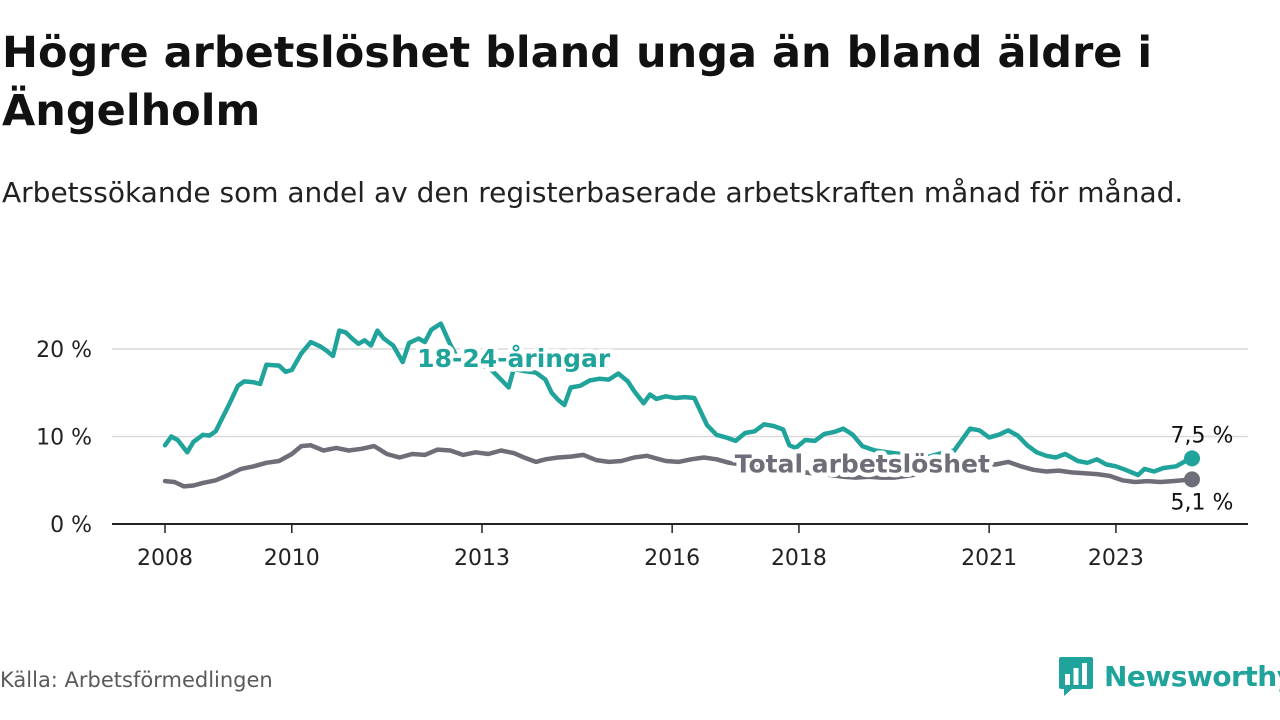 The height and width of the screenshot is (720, 1280). Describe the element at coordinates (482, 558) in the screenshot. I see `x-tick-label: 2013` at that location.